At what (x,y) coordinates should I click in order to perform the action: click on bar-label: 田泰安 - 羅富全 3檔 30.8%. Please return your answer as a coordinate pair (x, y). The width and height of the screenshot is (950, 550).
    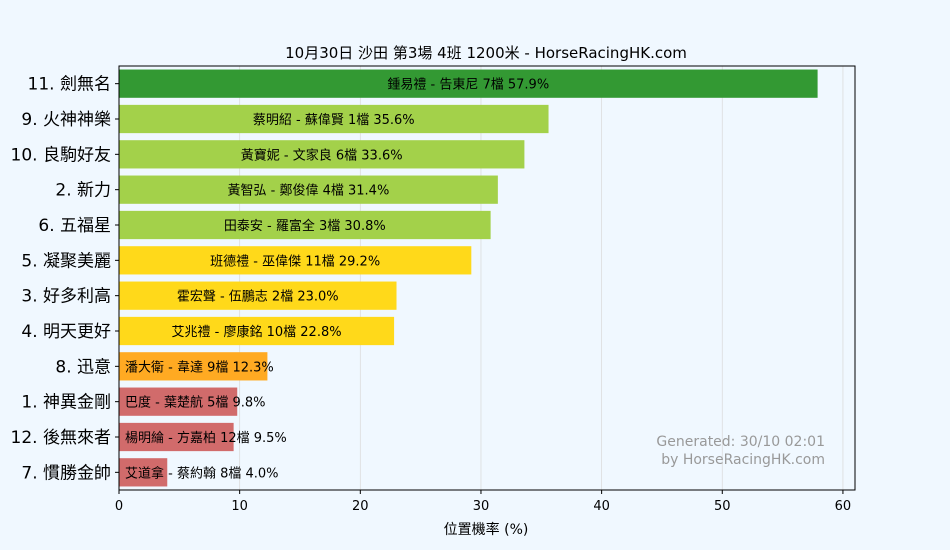
    Looking at the image, I should click on (305, 226).